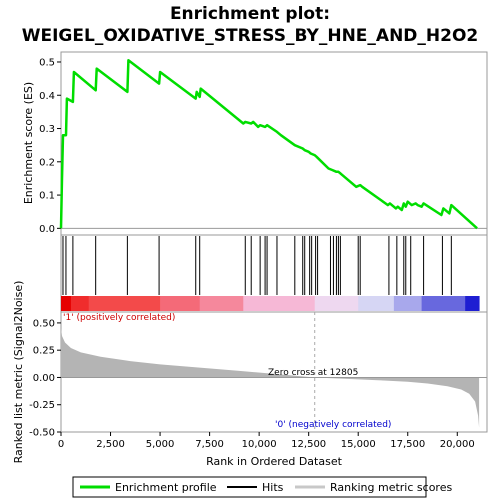 Image resolution: width=500 pixels, height=500 pixels. What do you see at coordinates (44, 323) in the screenshot?
I see `metric-y-tick-label: 0.50` at bounding box center [44, 323].